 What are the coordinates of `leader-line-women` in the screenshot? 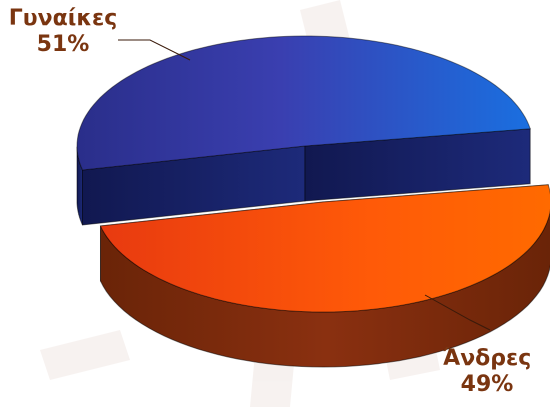 It's located at (154, 50).